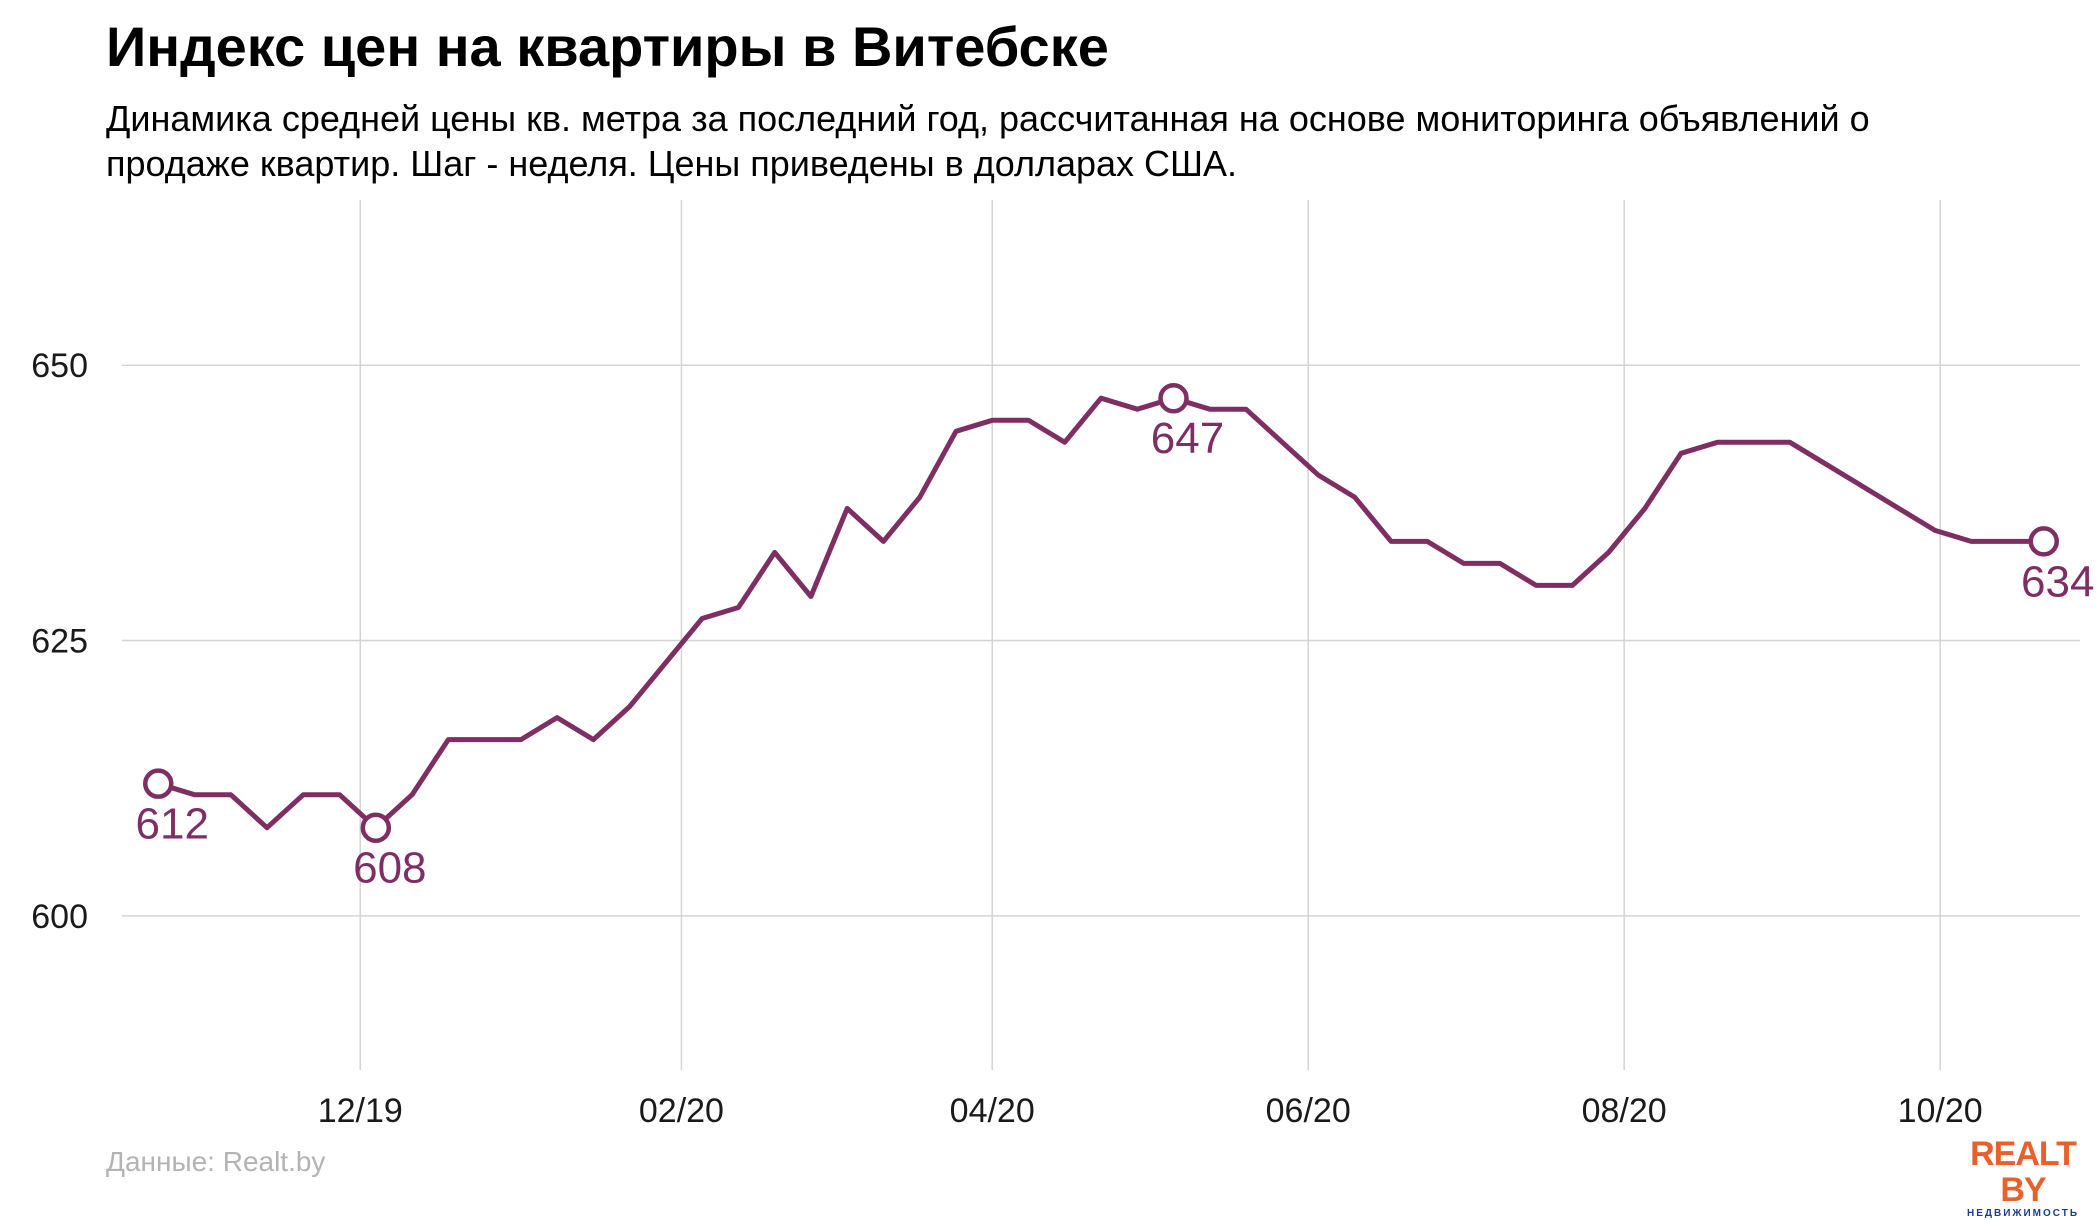 The width and height of the screenshot is (2100, 1220). I want to click on source-note: Данные: Realt.by, so click(216, 1161).